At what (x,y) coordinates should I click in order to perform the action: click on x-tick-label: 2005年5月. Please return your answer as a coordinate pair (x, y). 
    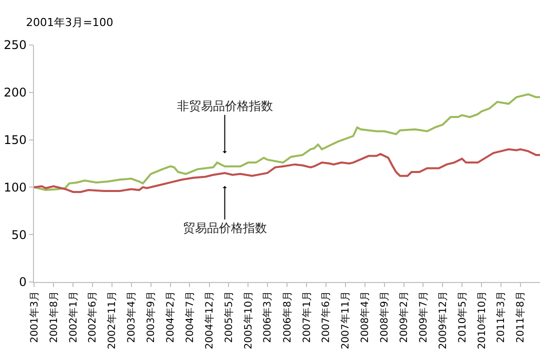
    Looking at the image, I should click on (228, 317).